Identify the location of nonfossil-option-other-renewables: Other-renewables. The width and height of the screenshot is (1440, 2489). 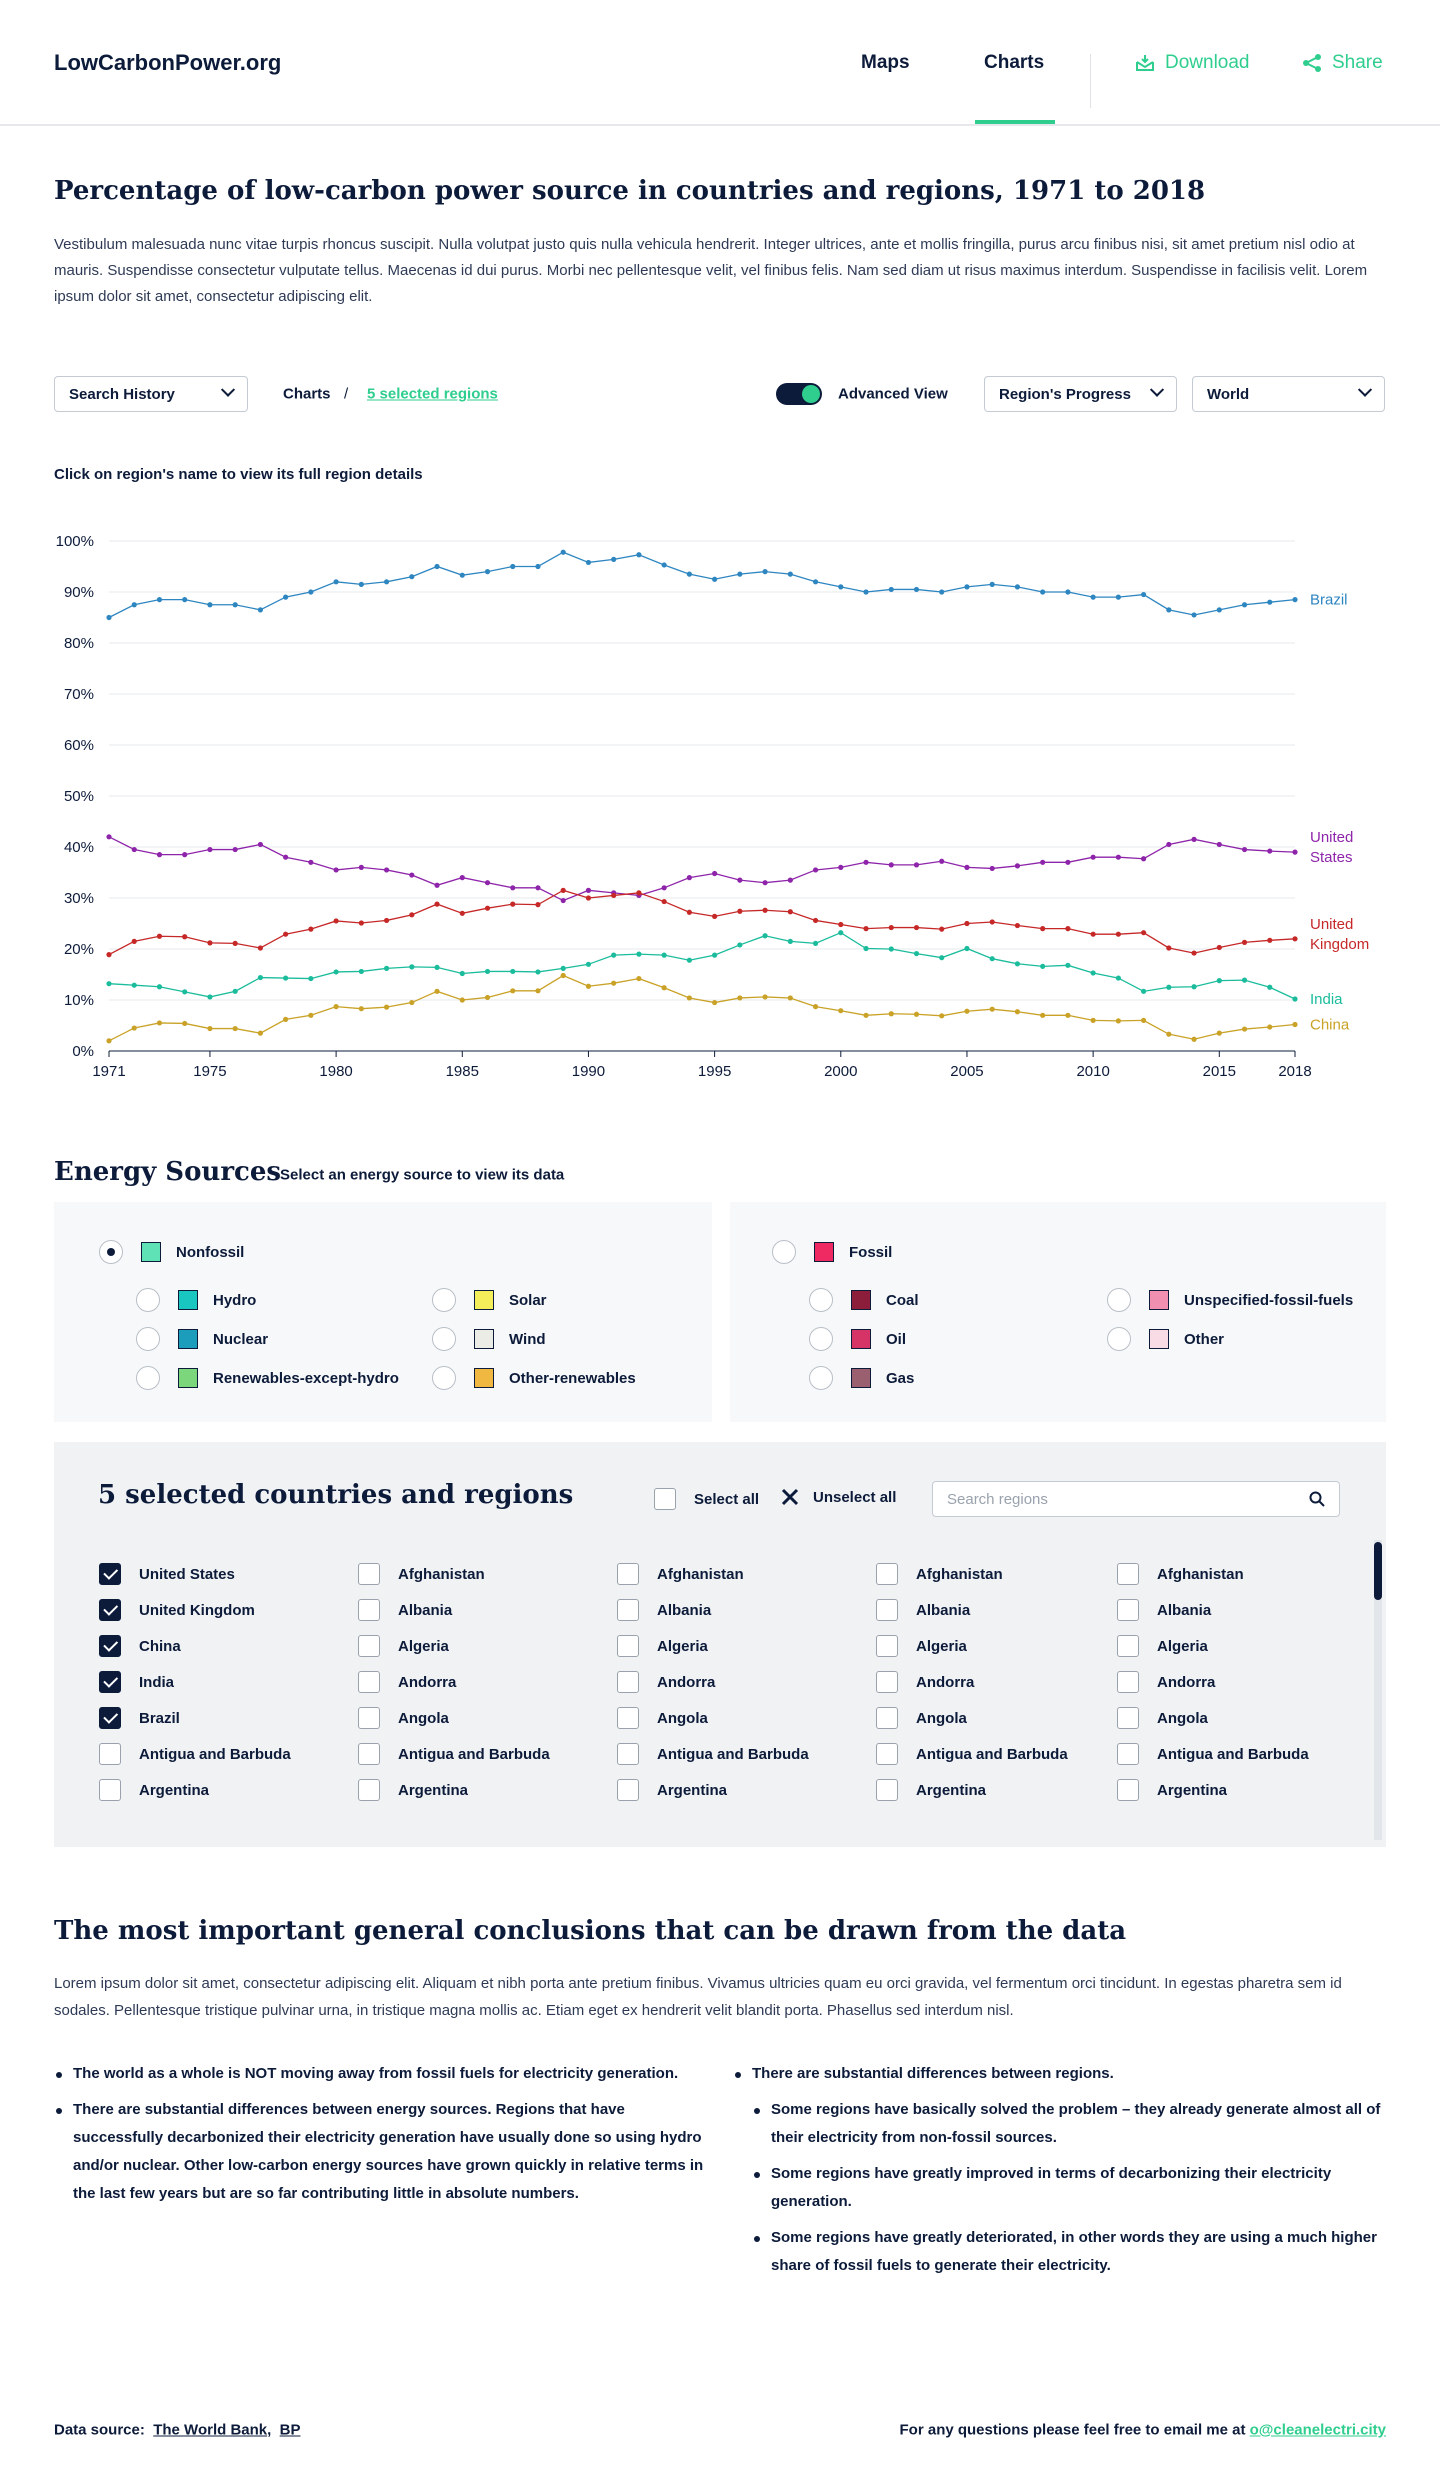
(534, 1378).